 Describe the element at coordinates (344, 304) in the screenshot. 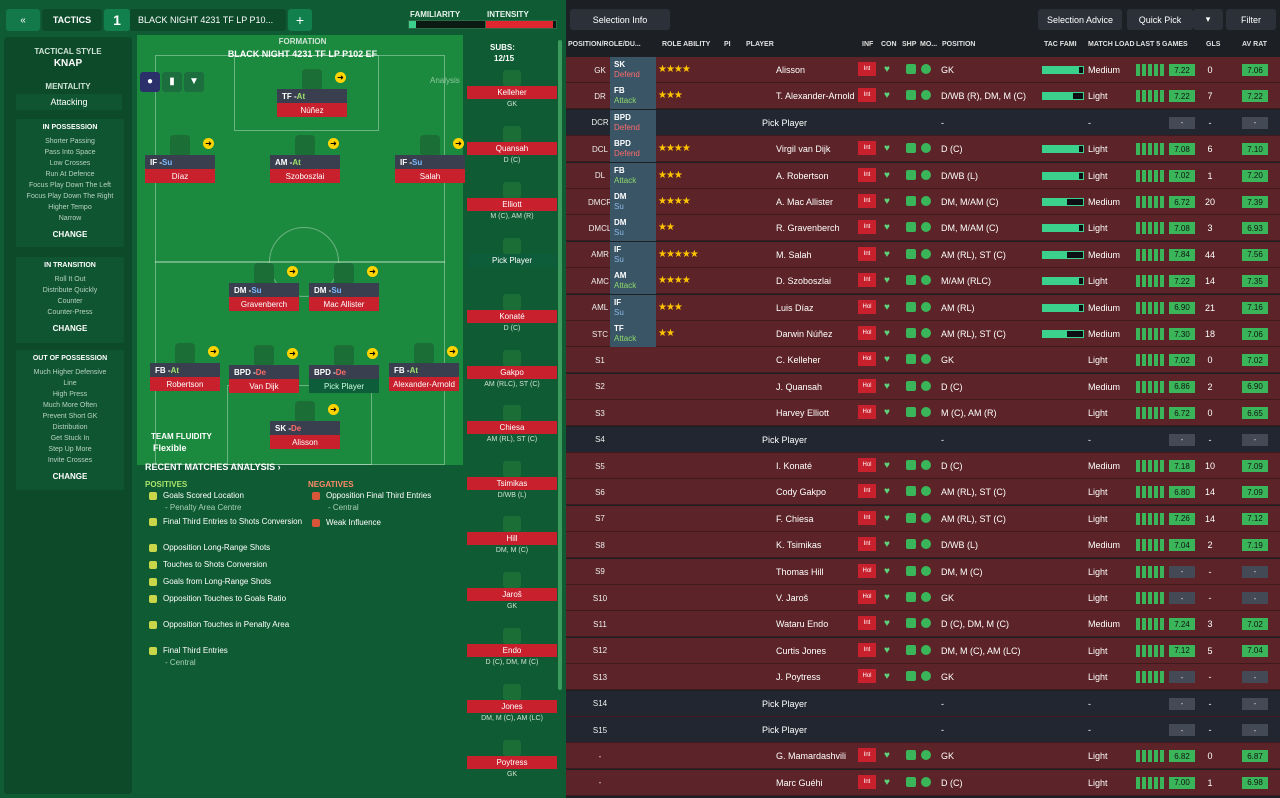

I see `pitch-player-name: Mac Allister` at that location.